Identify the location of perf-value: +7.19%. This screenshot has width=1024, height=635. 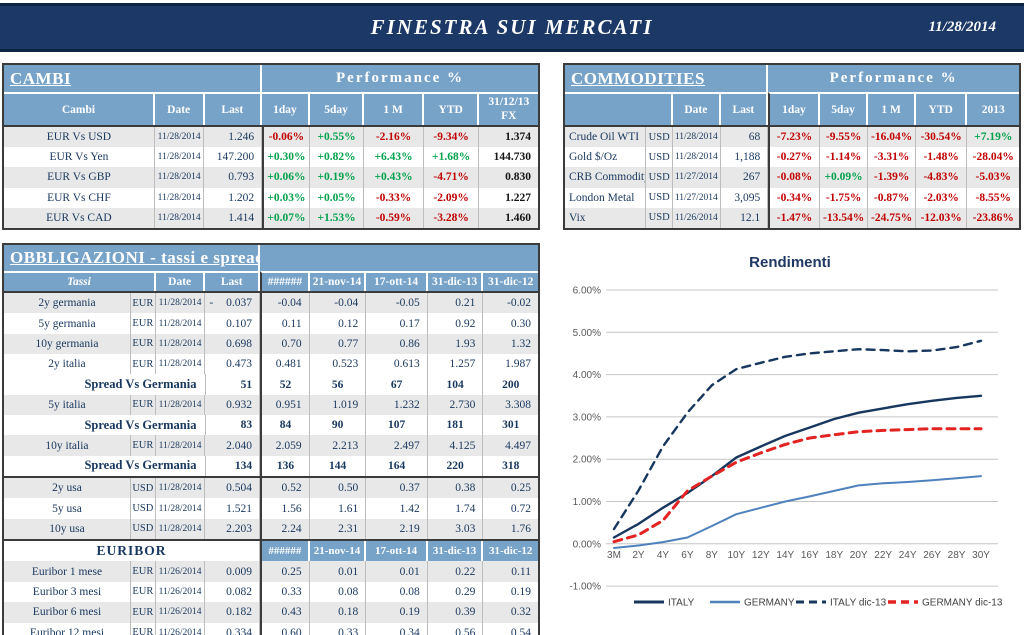
(993, 137).